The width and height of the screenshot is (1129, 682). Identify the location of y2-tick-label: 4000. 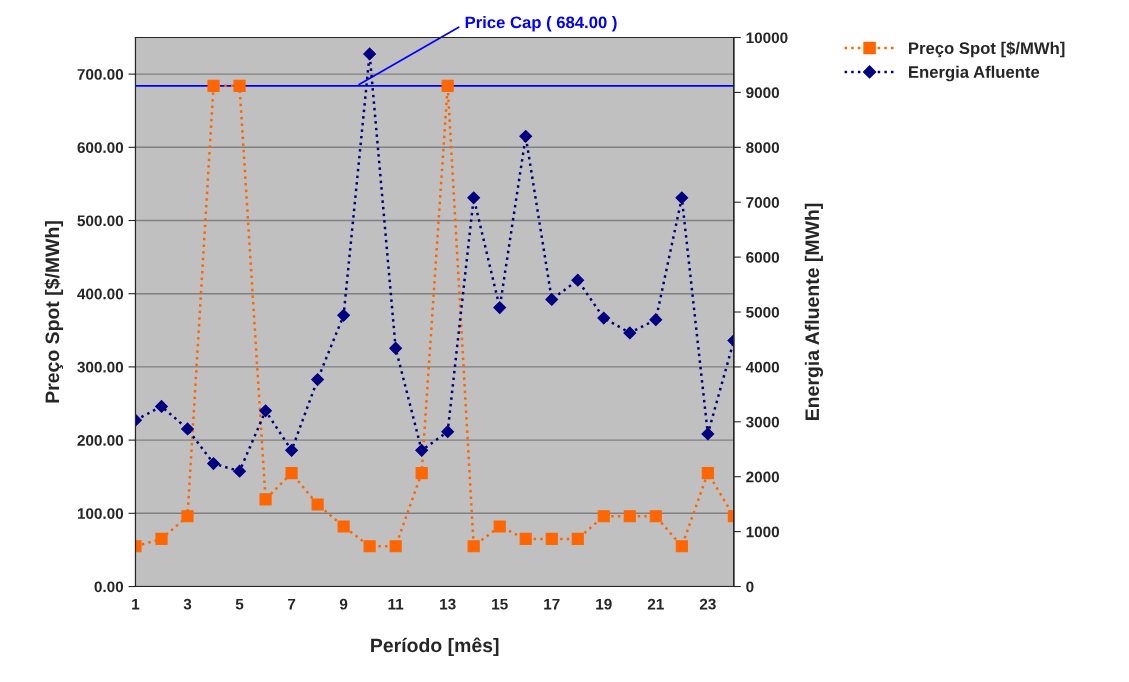
(762, 367).